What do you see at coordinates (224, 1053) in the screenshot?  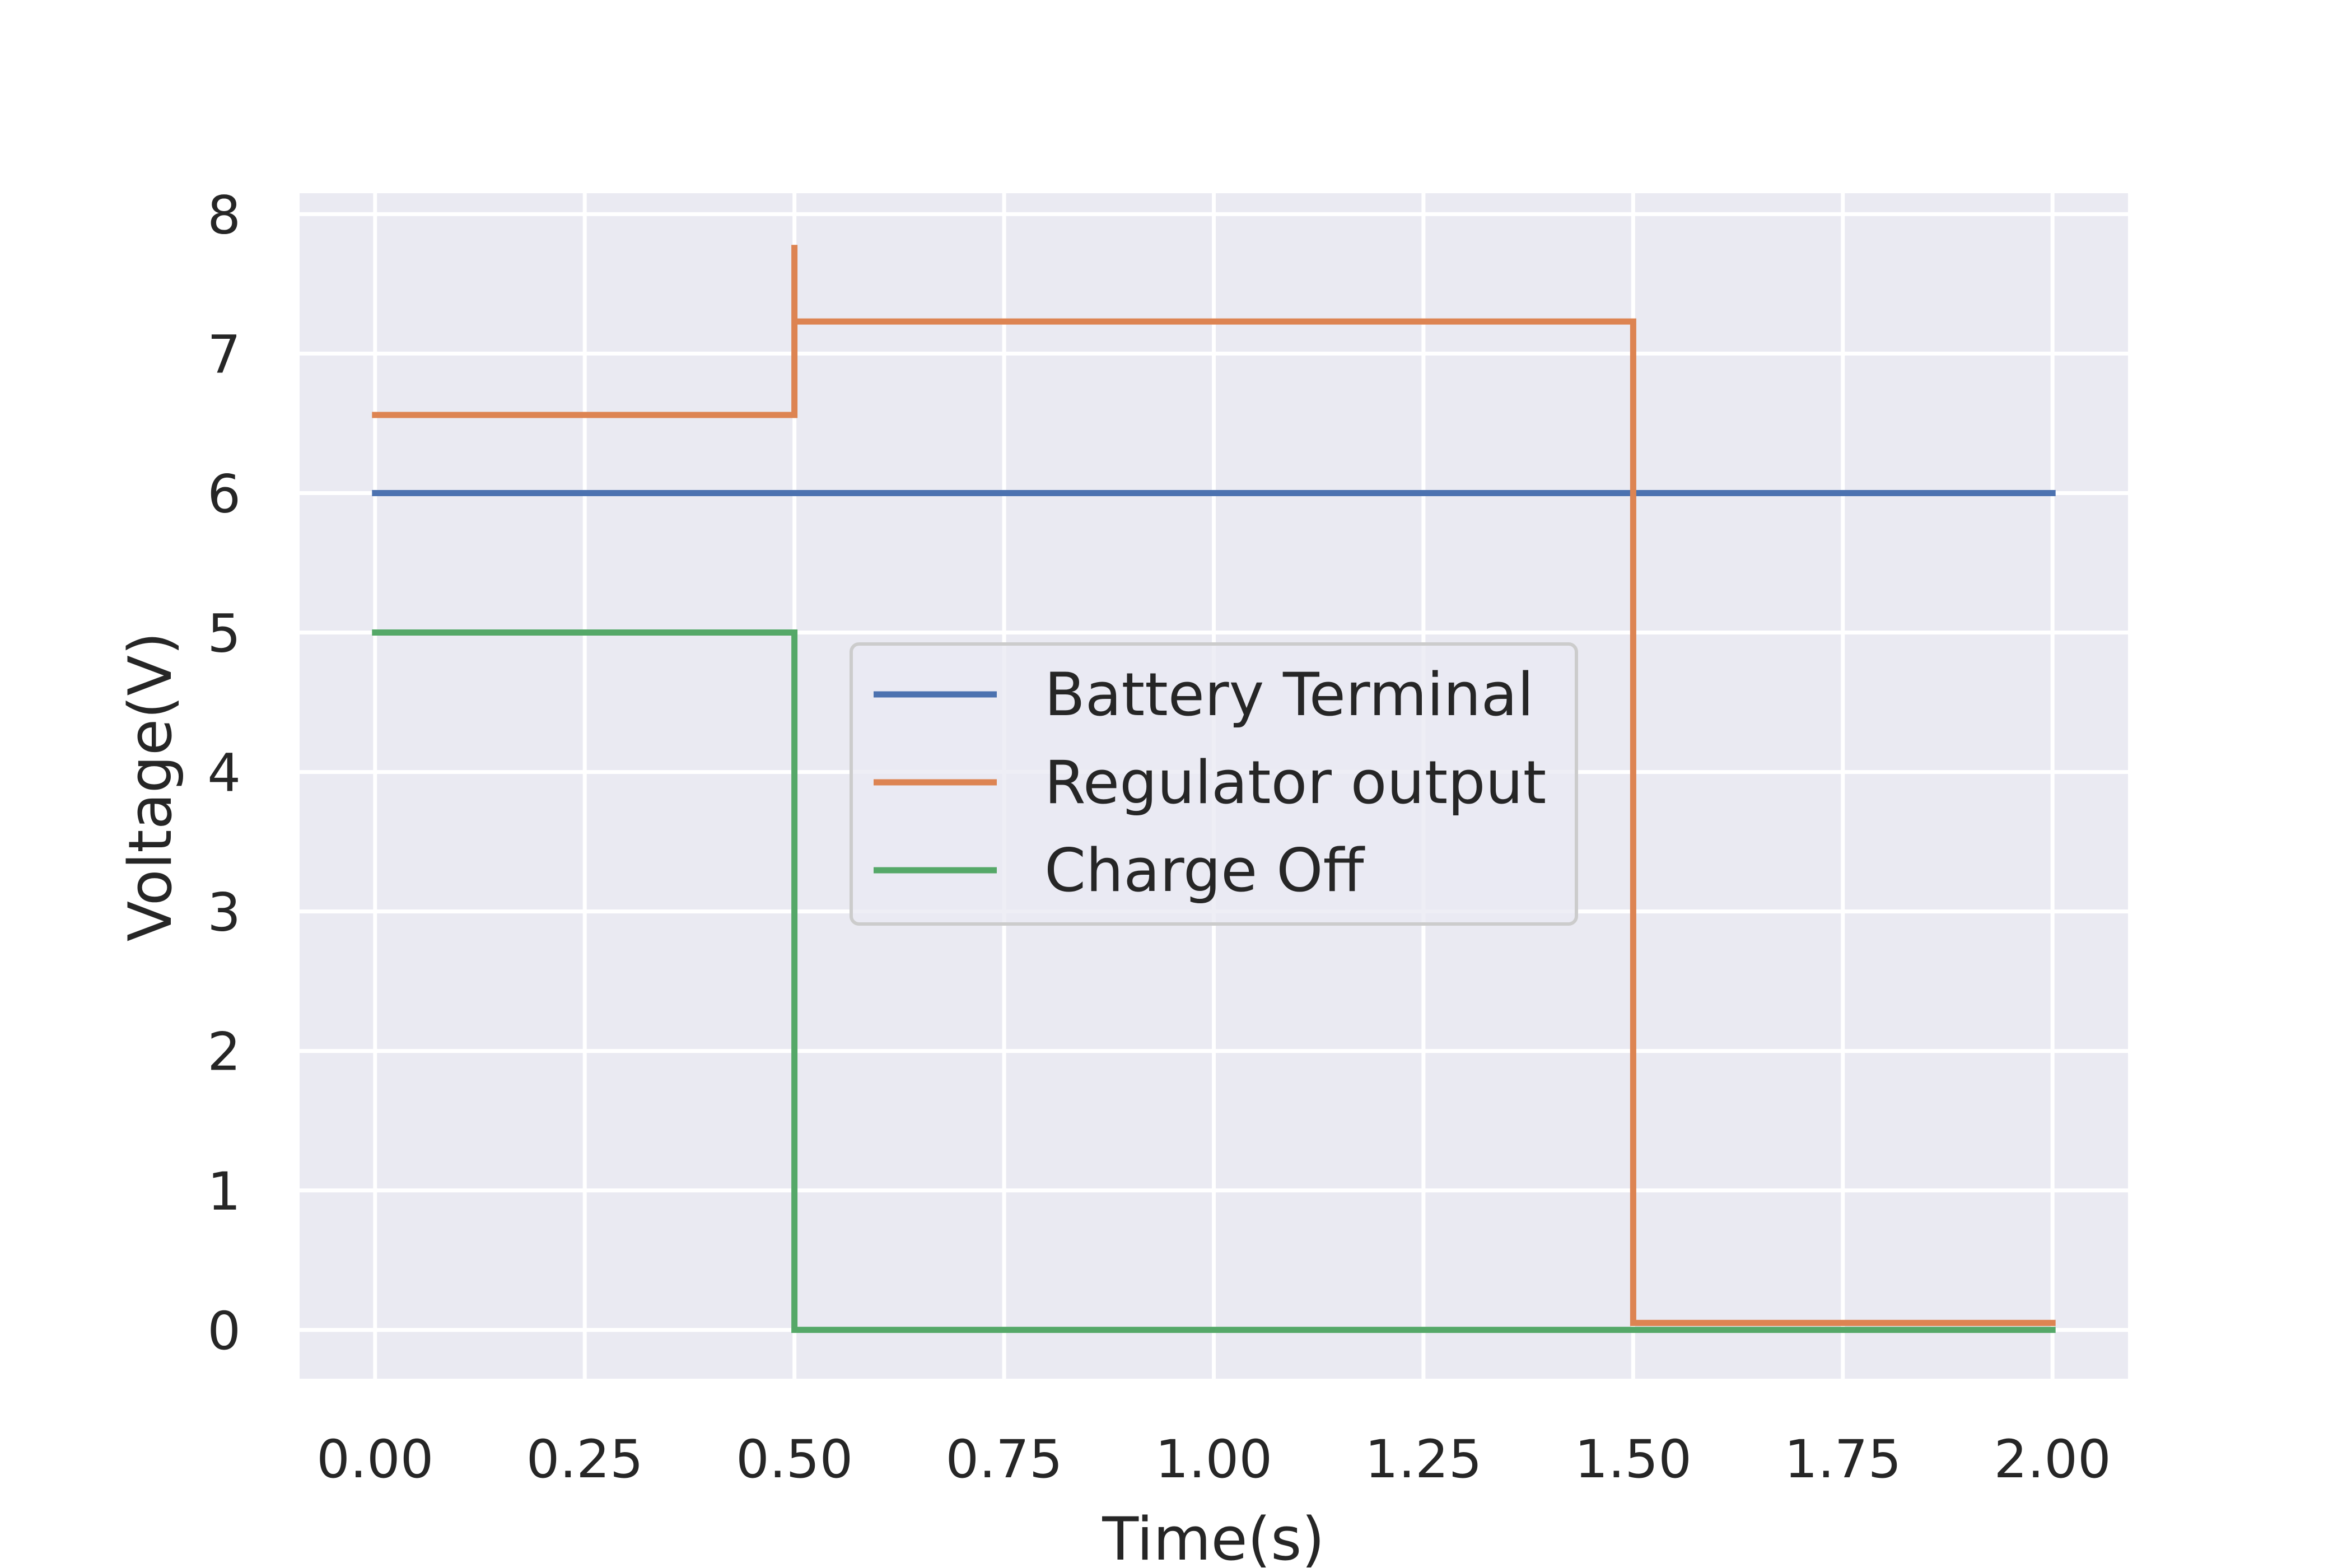 I see `y-tick-label: 2` at bounding box center [224, 1053].